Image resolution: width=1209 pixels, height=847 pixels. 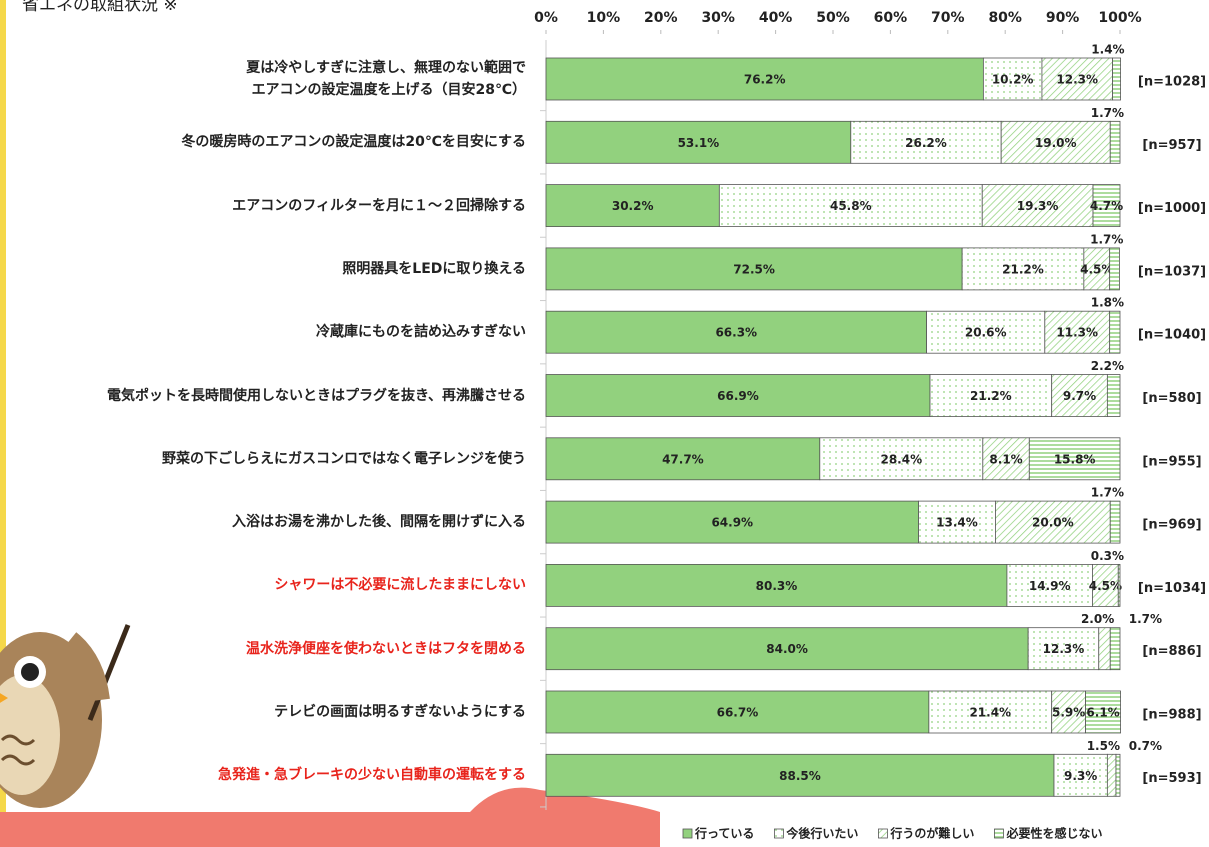 I want to click on x-tick-label: 20%, so click(x=661, y=18).